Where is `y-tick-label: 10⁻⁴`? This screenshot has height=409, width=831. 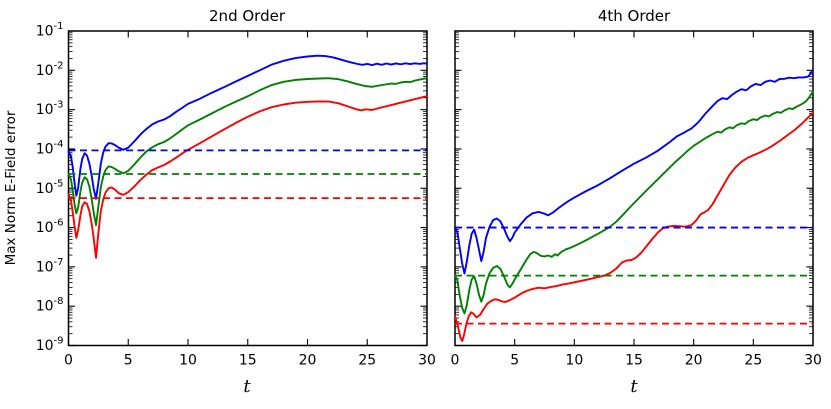 y-tick-label: 10⁻⁴ is located at coordinates (50, 148).